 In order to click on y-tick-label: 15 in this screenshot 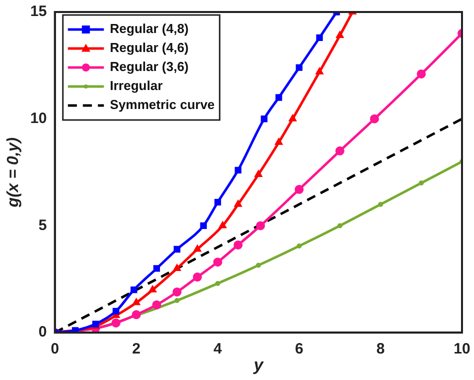, I will do `click(38, 11)`.